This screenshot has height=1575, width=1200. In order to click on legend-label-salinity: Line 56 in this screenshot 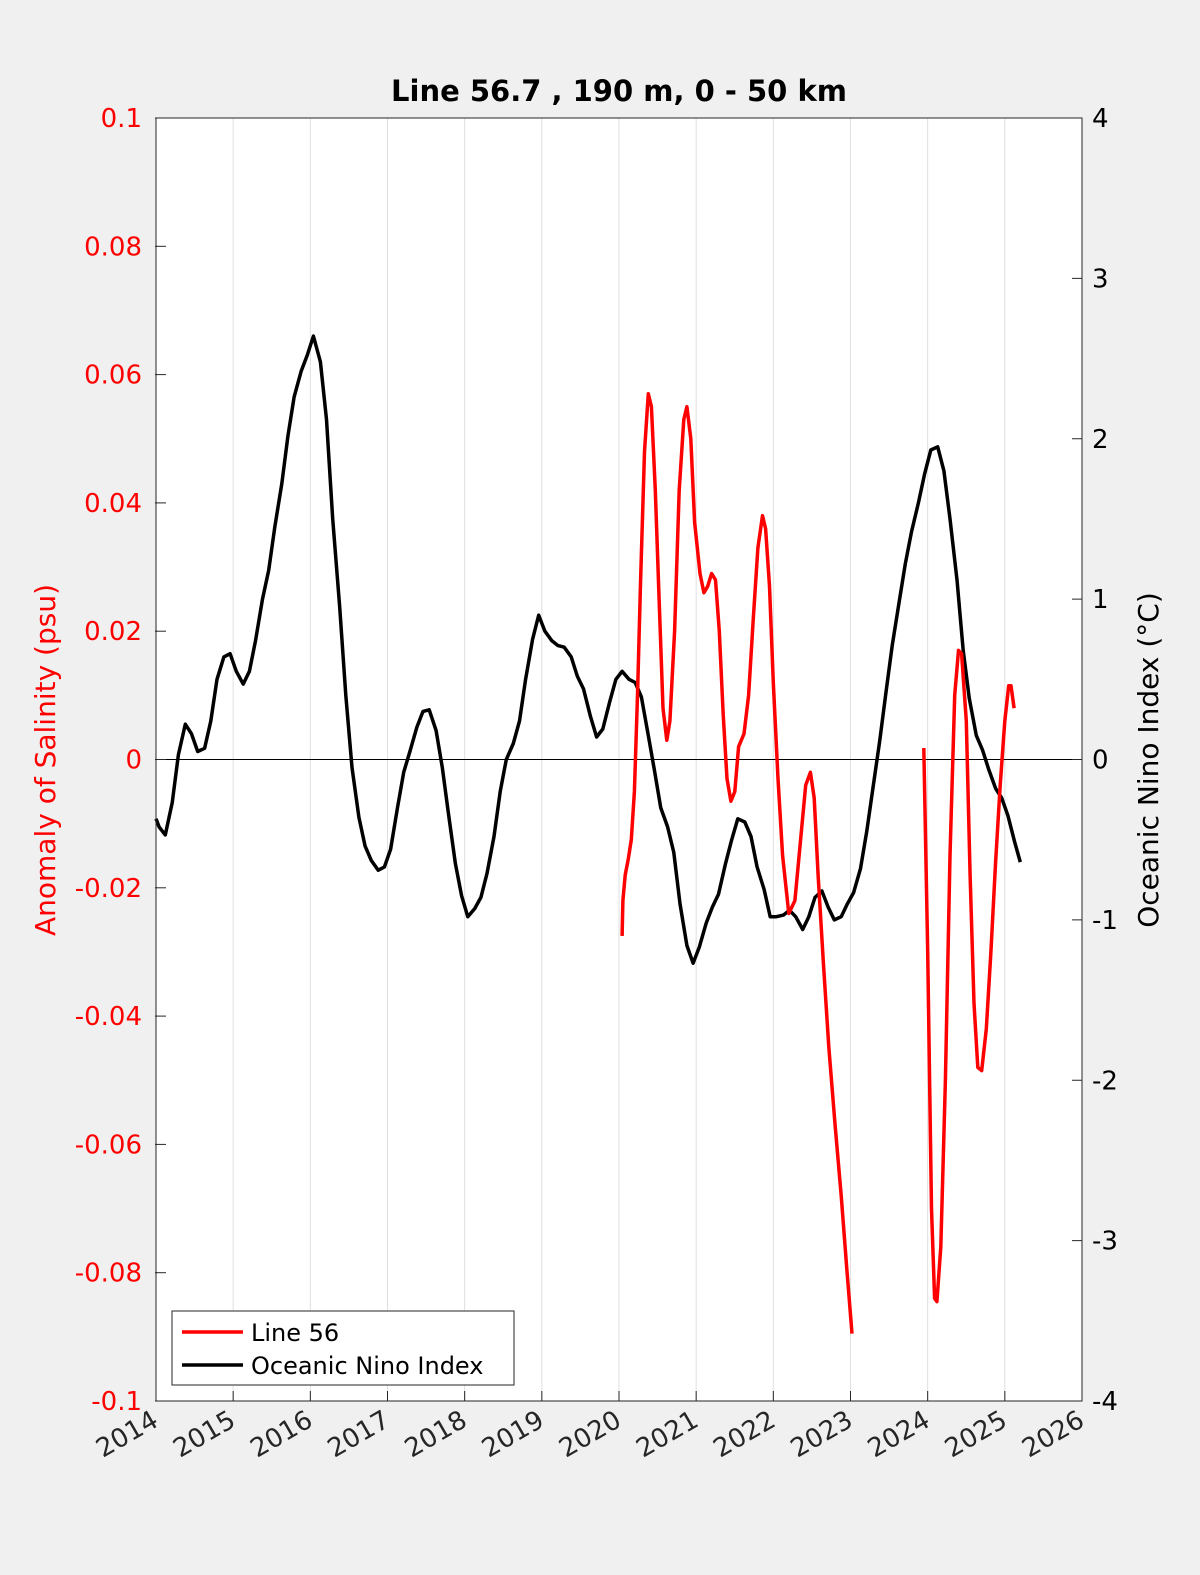, I will do `click(295, 1333)`.